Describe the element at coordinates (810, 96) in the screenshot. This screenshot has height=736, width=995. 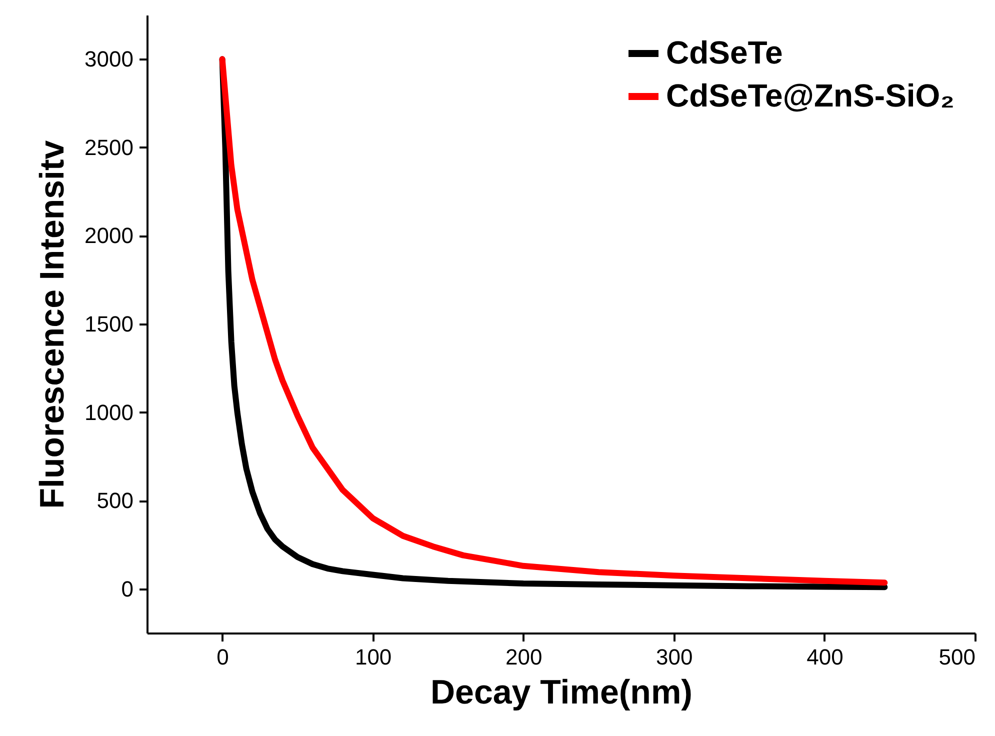
I see `legend-label: CdSeTe@ZnS-SiO₂` at that location.